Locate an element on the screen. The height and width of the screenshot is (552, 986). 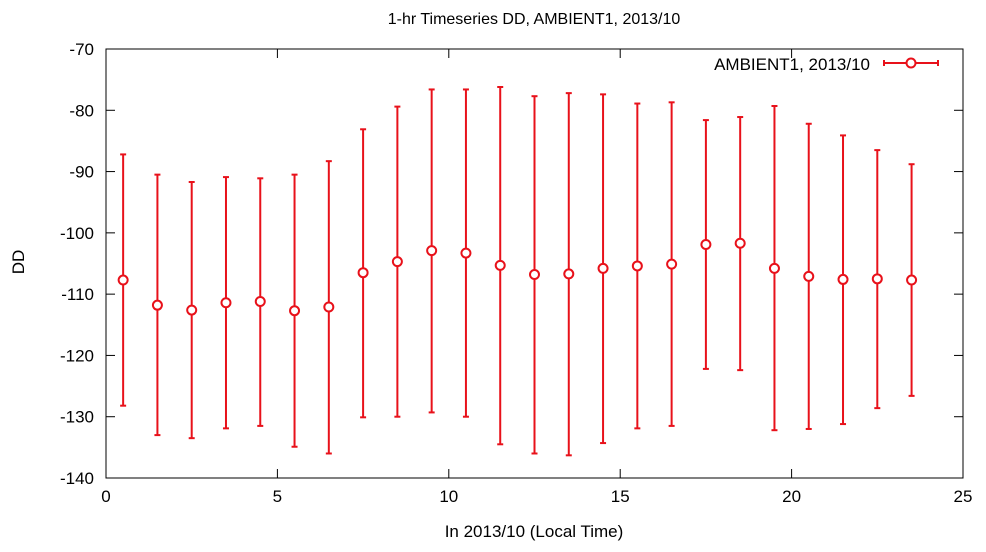
legend: AMBIENT1, 2013/10 is located at coordinates (826, 64).